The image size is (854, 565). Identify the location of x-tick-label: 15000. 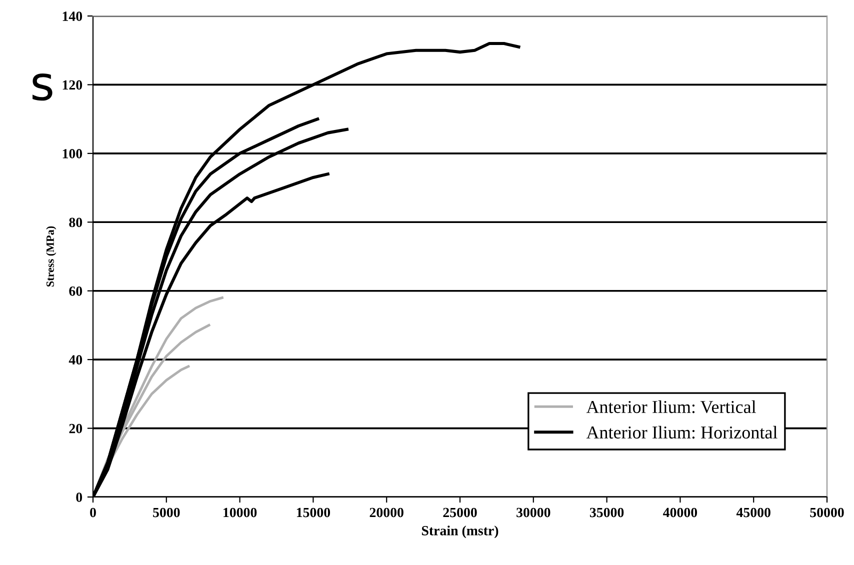
(313, 513).